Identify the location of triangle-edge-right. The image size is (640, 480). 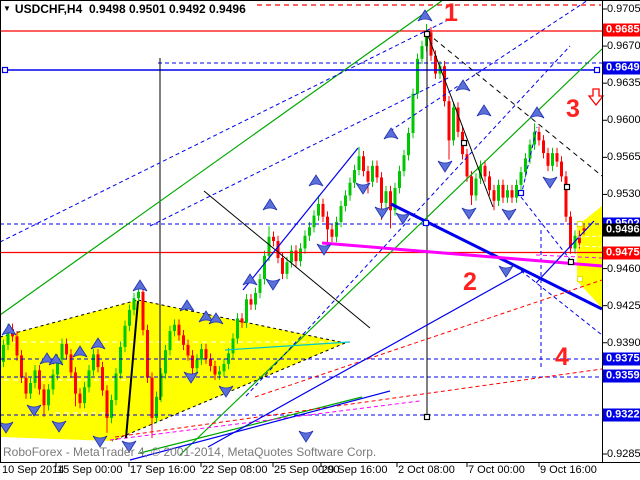
(241, 321).